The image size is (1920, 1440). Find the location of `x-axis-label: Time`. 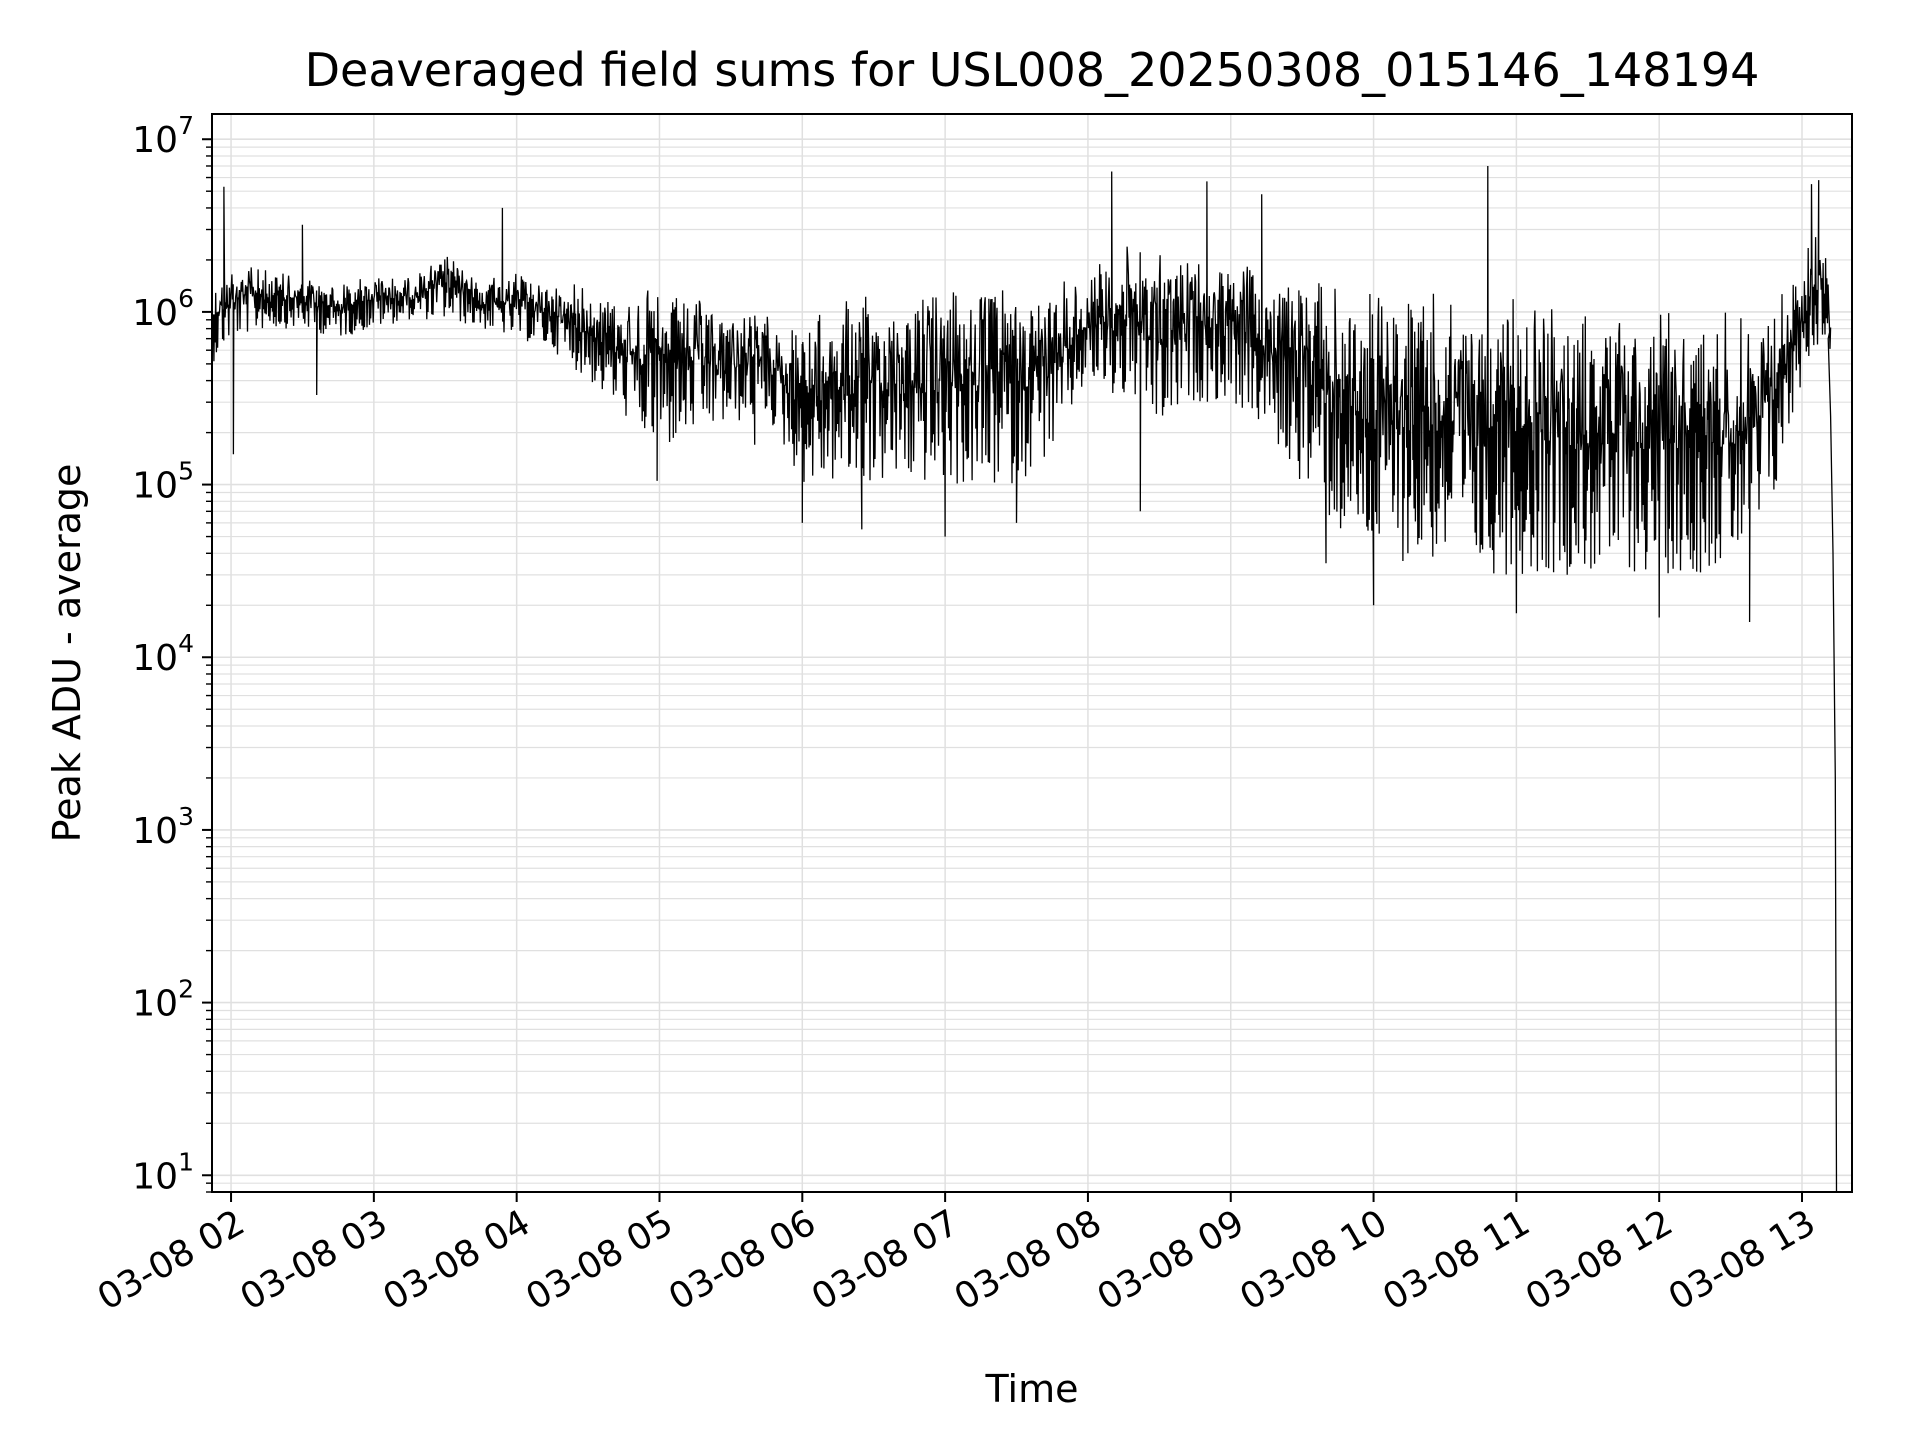

x-axis-label: Time is located at coordinates (1032, 1389).